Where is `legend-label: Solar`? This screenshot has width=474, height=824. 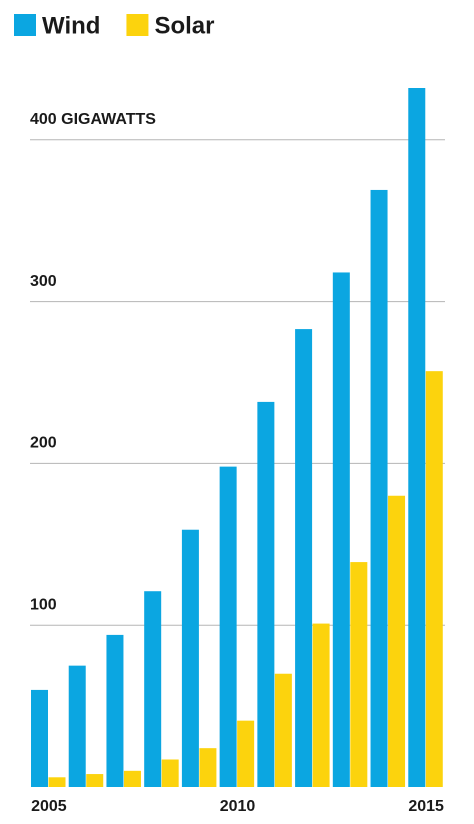 legend-label: Solar is located at coordinates (184, 25).